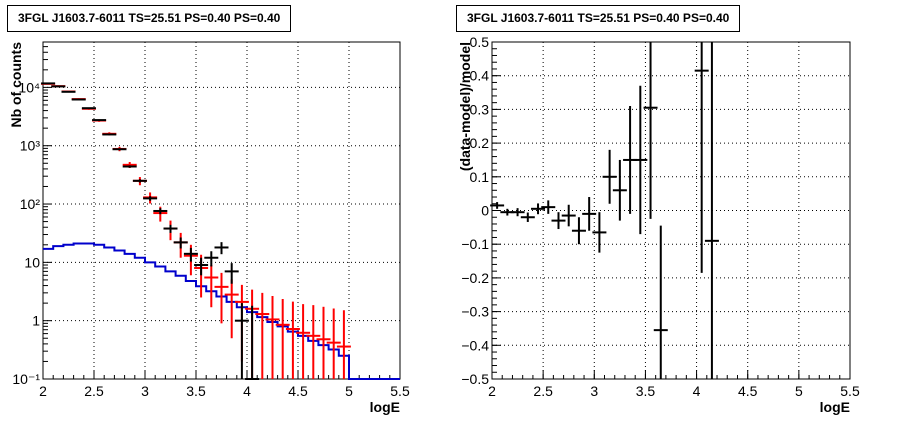 Image resolution: width=898 pixels, height=421 pixels. Describe the element at coordinates (485, 211) in the screenshot. I see `y-tick-label: 0` at that location.